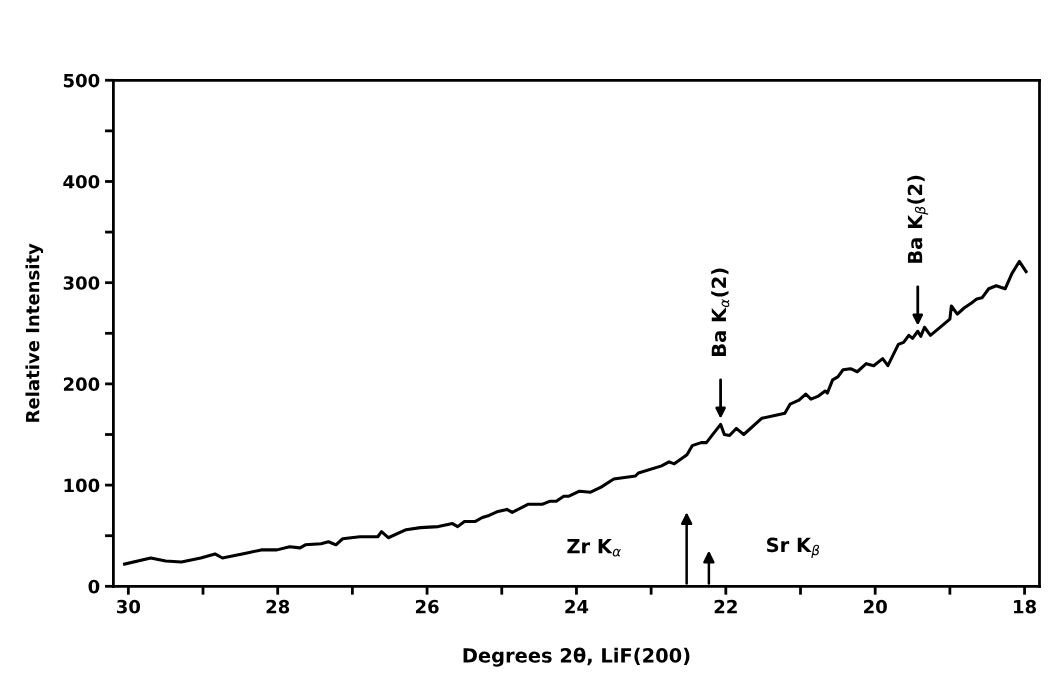 This screenshot has height=698, width=1050. Describe the element at coordinates (793, 548) in the screenshot. I see `annotation: Sr K$_{β}$` at that location.